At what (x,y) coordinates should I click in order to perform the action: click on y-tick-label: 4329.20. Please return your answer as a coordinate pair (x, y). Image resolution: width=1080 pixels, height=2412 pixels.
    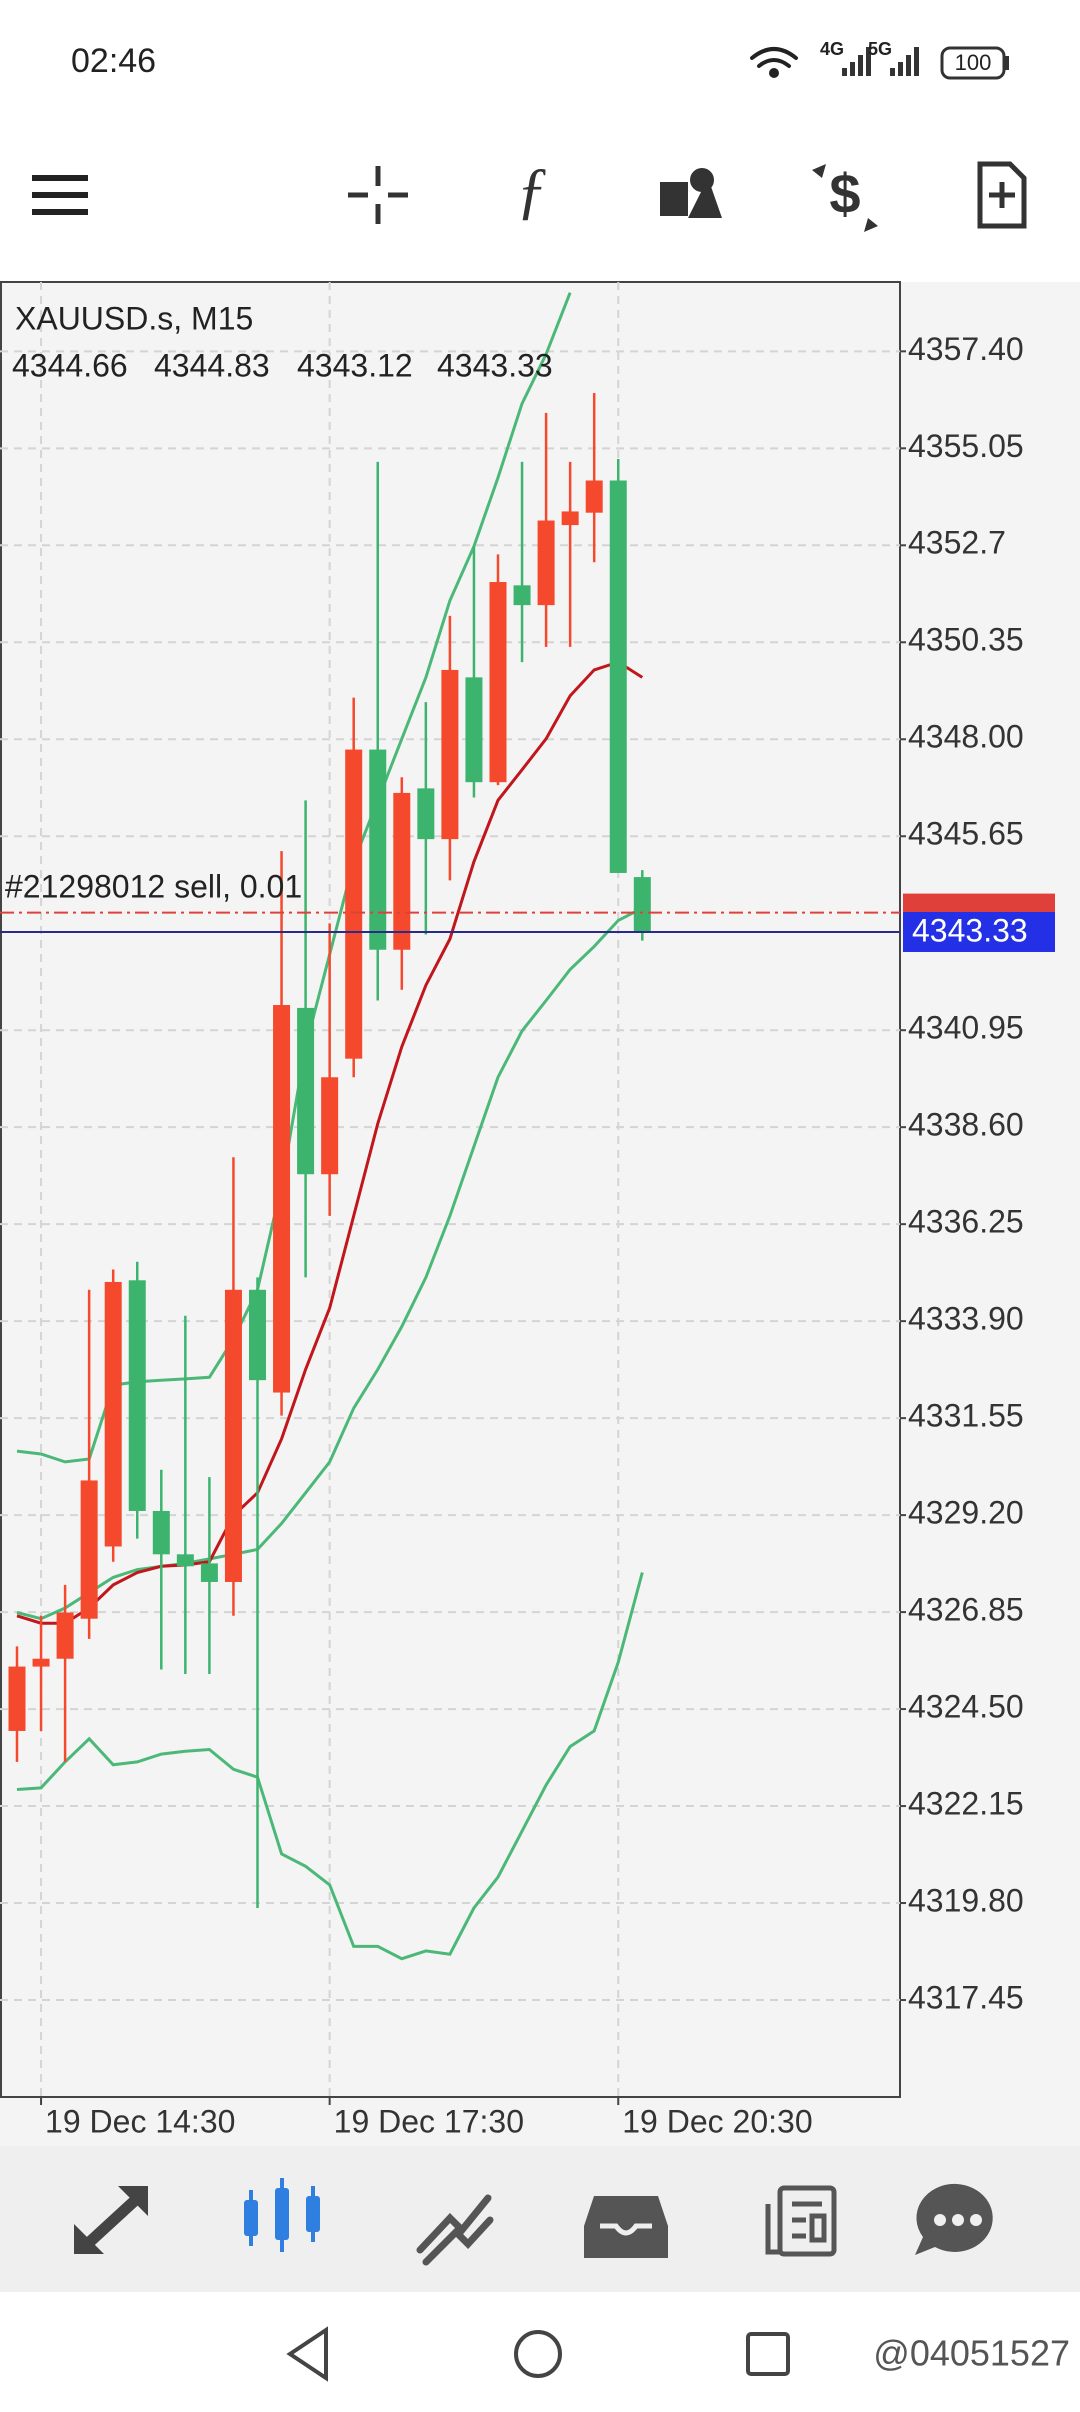
    Looking at the image, I should click on (966, 1513).